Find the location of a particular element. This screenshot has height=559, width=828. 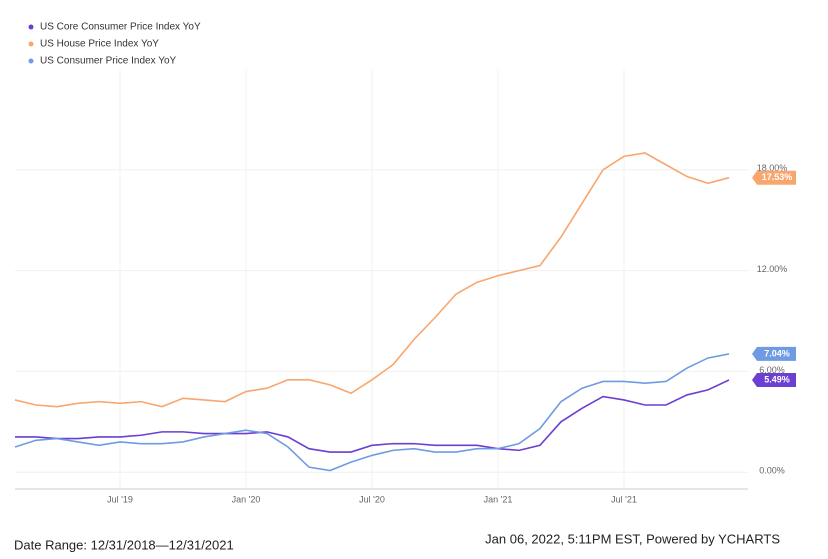

x-tick-label: Jan '21 is located at coordinates (498, 499).